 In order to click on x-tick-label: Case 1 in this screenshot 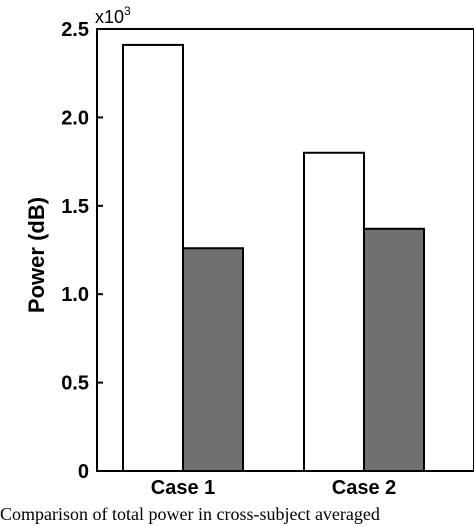, I will do `click(183, 488)`.